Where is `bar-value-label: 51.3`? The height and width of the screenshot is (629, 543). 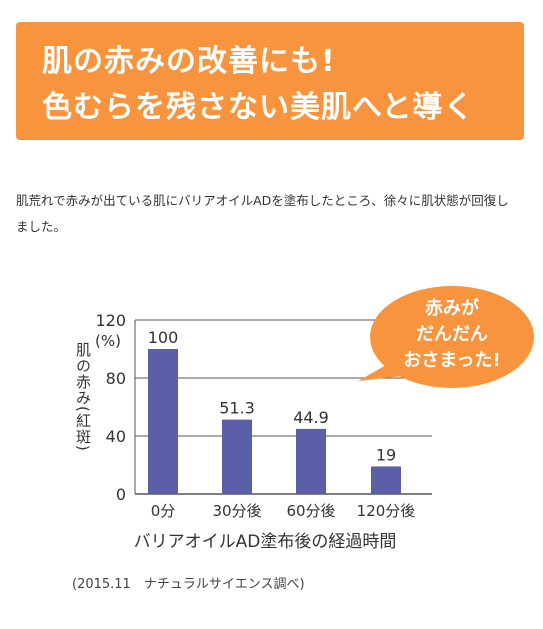
bar-value-label: 51.3 is located at coordinates (237, 408).